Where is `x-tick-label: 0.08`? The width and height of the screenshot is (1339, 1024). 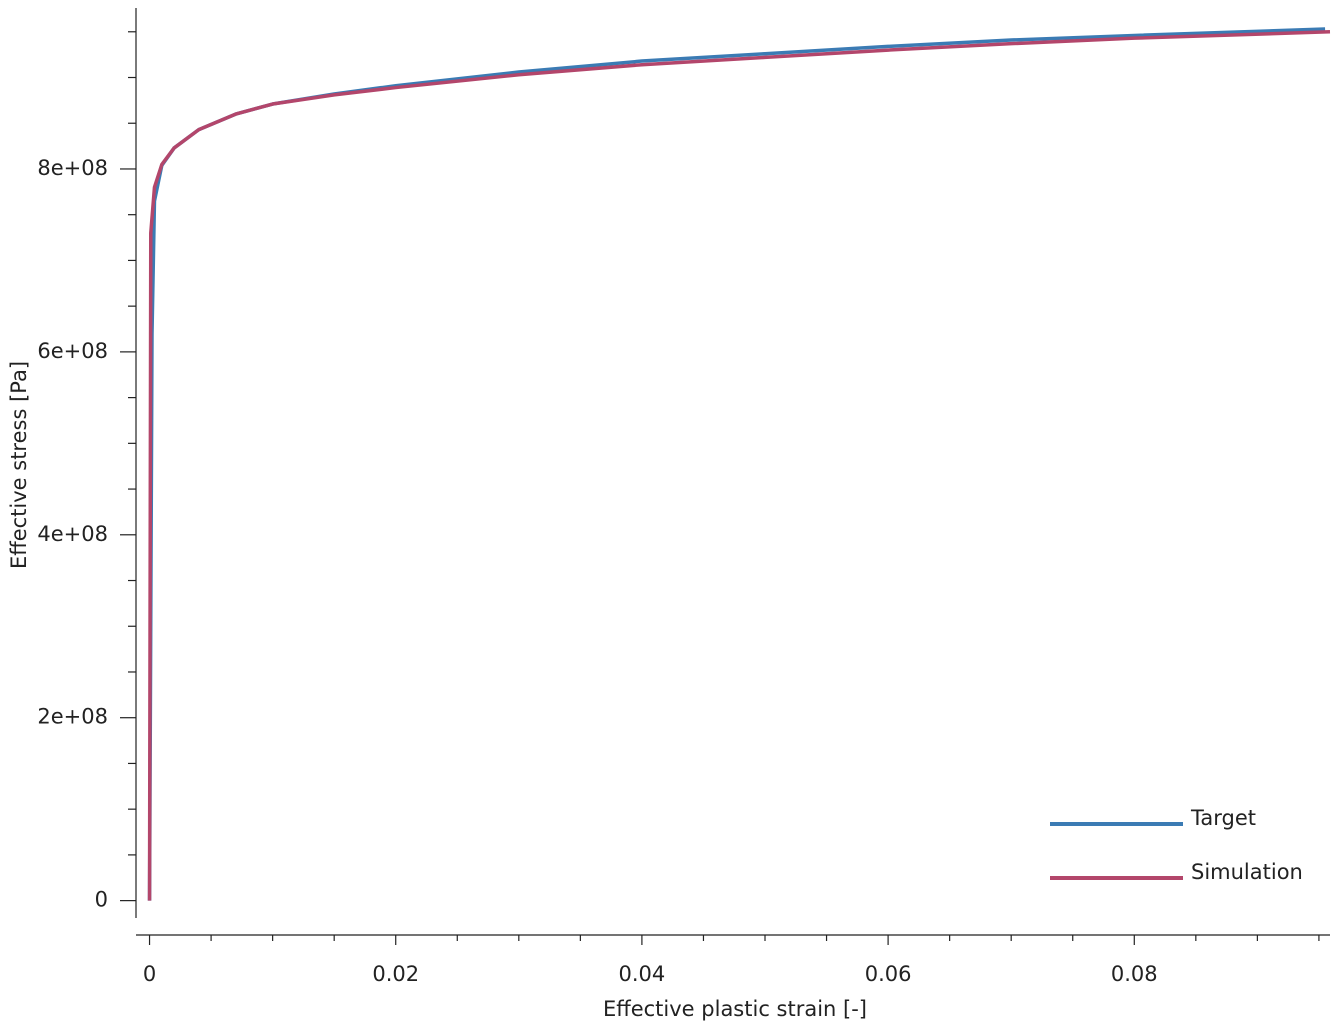 x-tick-label: 0.08 is located at coordinates (1134, 974).